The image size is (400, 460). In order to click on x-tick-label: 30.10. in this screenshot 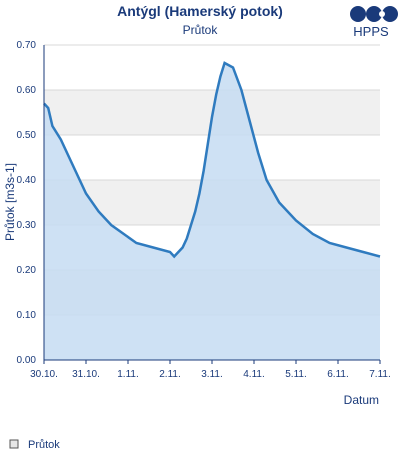, I will do `click(44, 374)`.